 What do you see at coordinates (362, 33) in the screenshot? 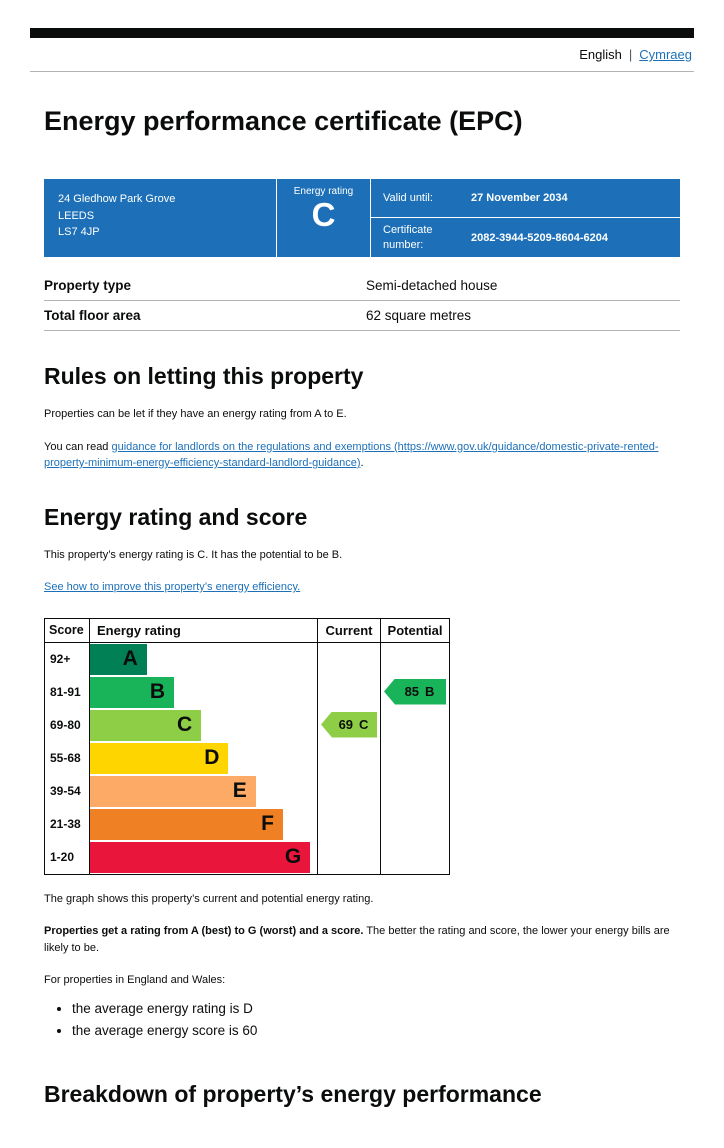
I see `top-black-bar` at bounding box center [362, 33].